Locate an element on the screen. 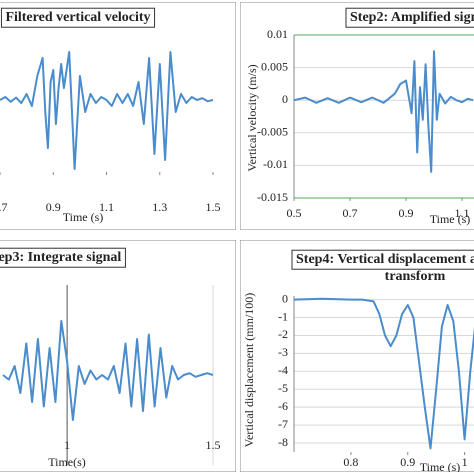 The width and height of the screenshot is (474, 474). y-tick-label: -6 is located at coordinates (283, 406).